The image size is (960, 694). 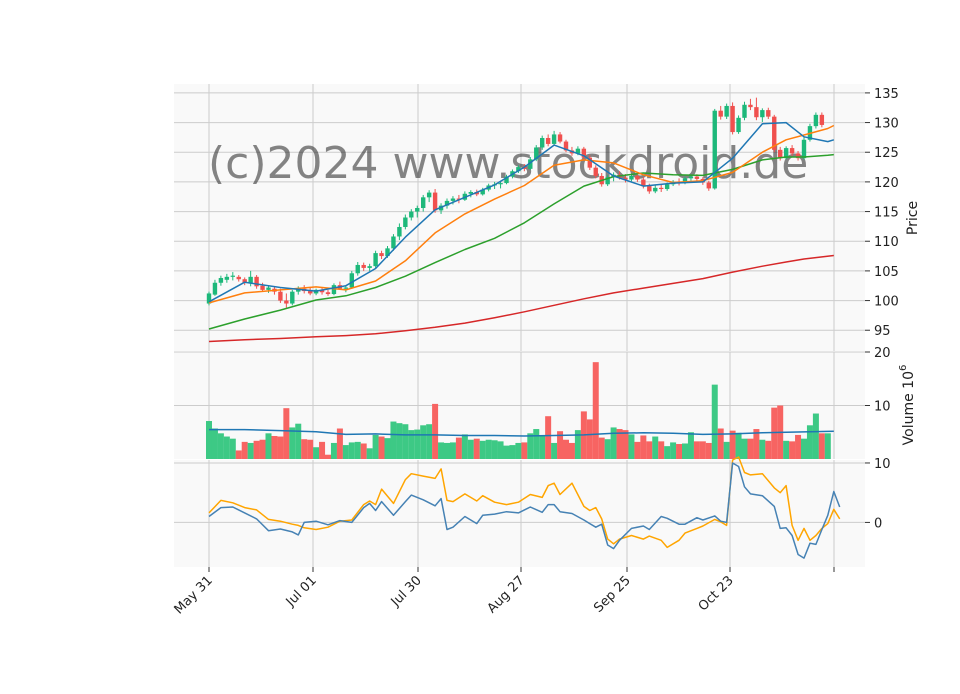 I want to click on x-tick-label: Sep 25, so click(x=612, y=594).